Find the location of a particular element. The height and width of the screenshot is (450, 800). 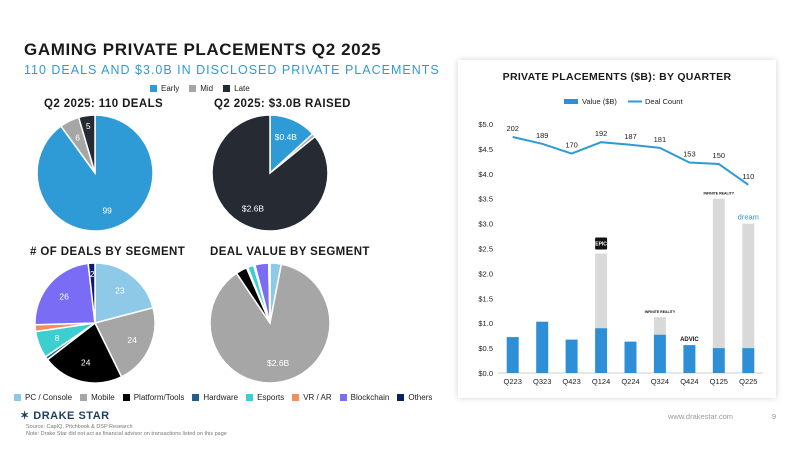

star-icon: ✶ is located at coordinates (25, 416).